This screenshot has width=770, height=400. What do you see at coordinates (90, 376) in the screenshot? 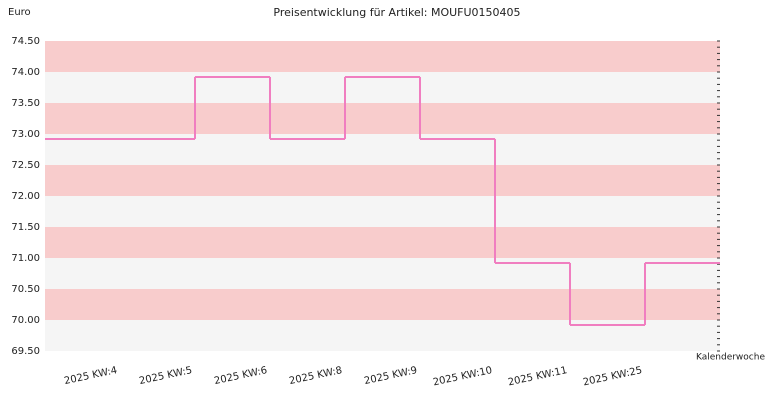
I see `x-tick-label: 2025 KW:4` at bounding box center [90, 376].